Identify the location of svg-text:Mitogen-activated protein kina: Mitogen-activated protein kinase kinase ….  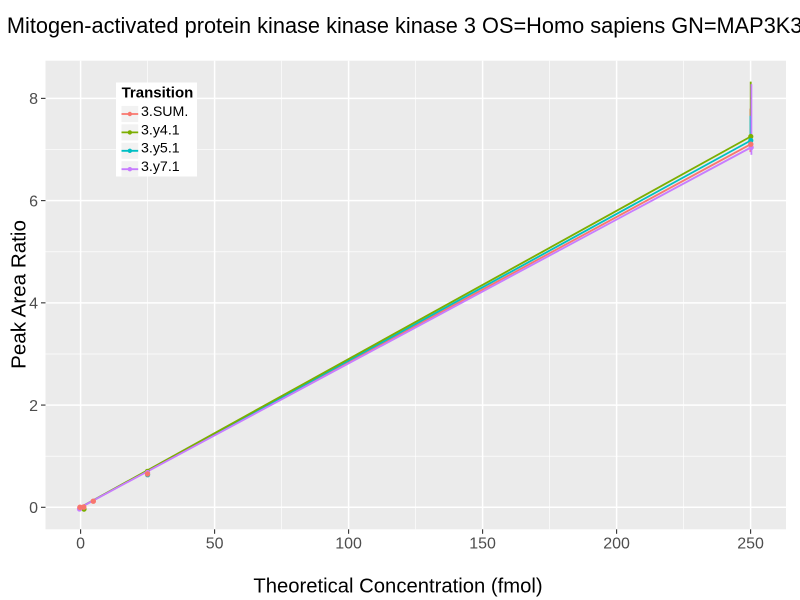
(403, 25).